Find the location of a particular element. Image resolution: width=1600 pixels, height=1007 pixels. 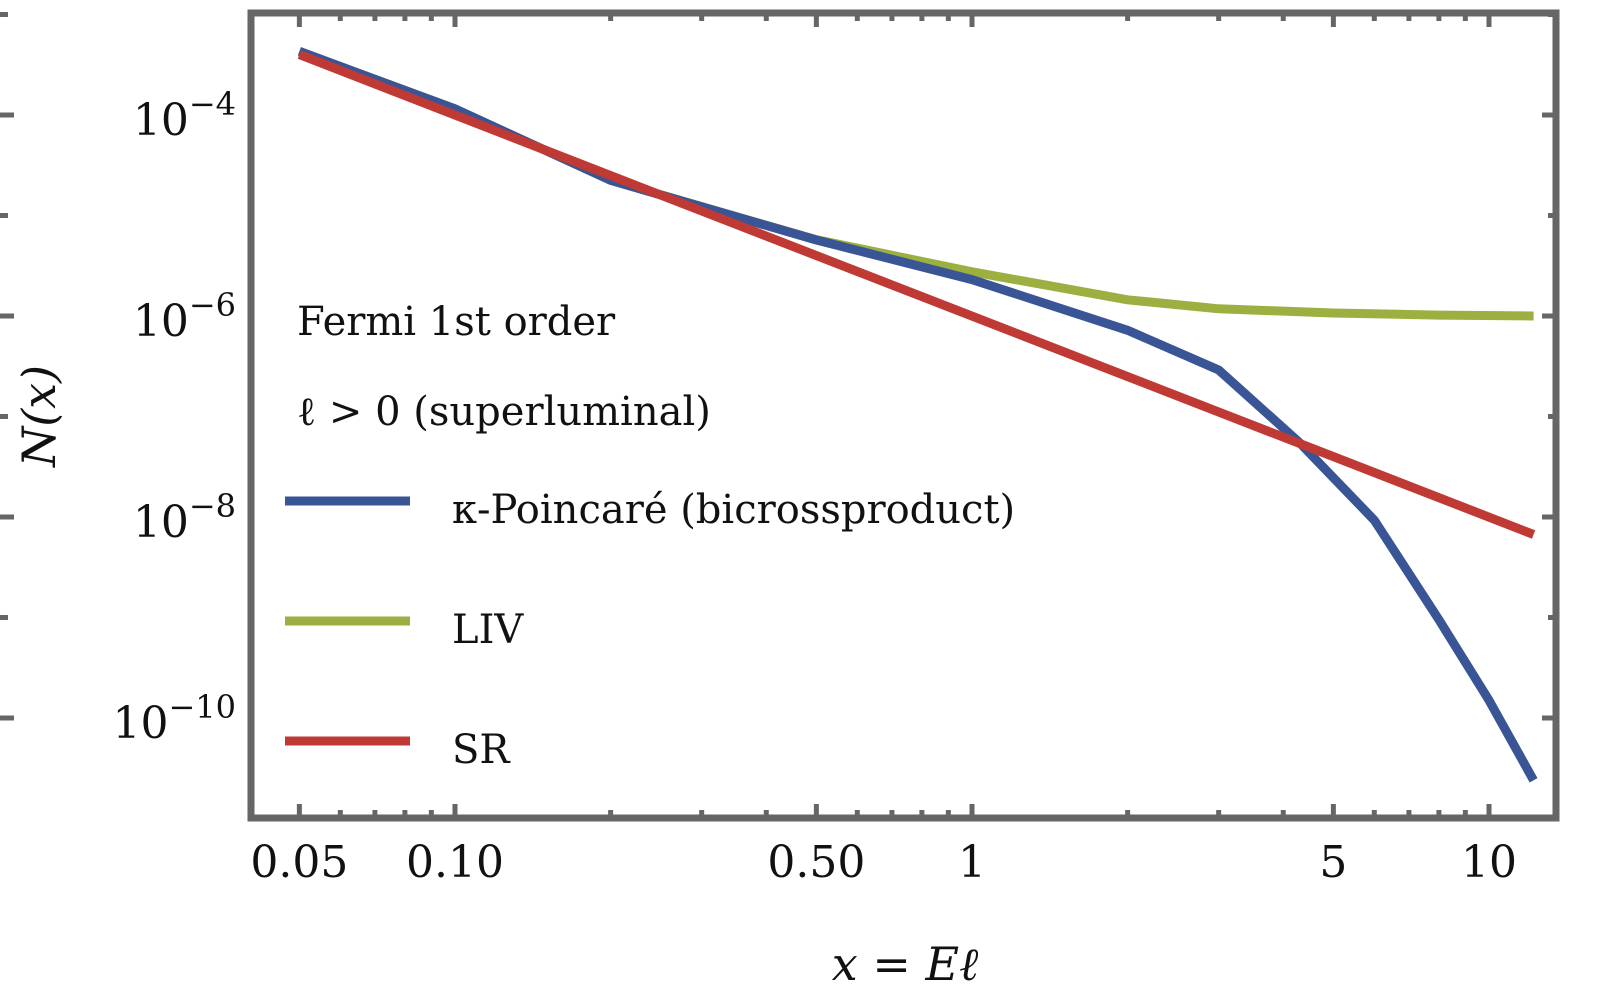

y-axis-label: N(x) is located at coordinates (39, 416).